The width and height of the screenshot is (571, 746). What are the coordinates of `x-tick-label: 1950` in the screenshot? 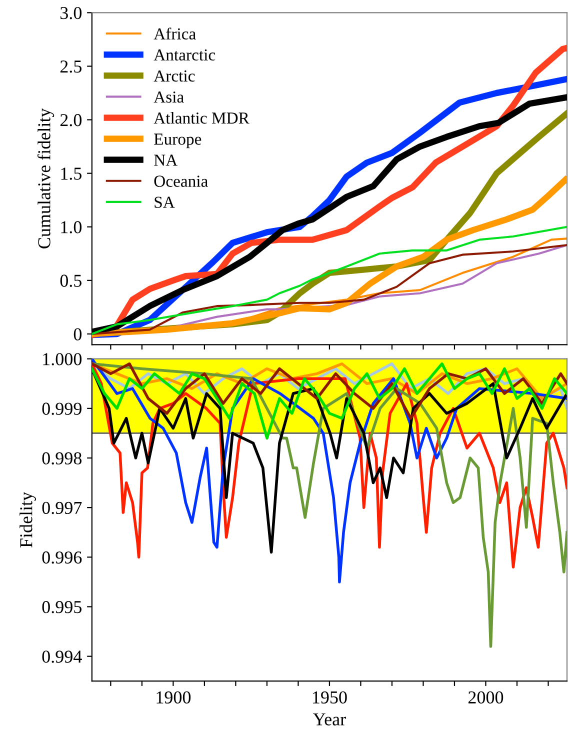 It's located at (330, 697).